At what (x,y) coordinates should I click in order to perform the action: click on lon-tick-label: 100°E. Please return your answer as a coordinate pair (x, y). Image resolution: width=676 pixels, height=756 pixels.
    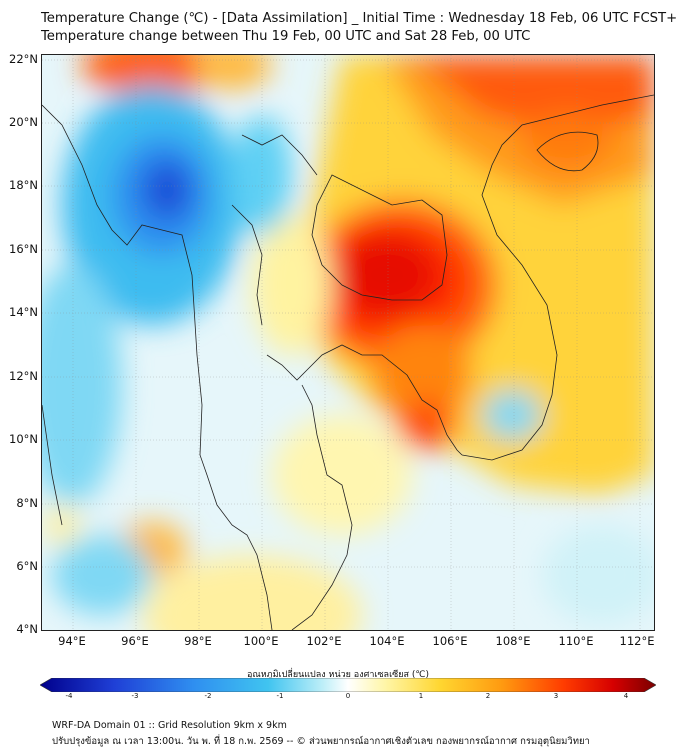
    Looking at the image, I should click on (261, 641).